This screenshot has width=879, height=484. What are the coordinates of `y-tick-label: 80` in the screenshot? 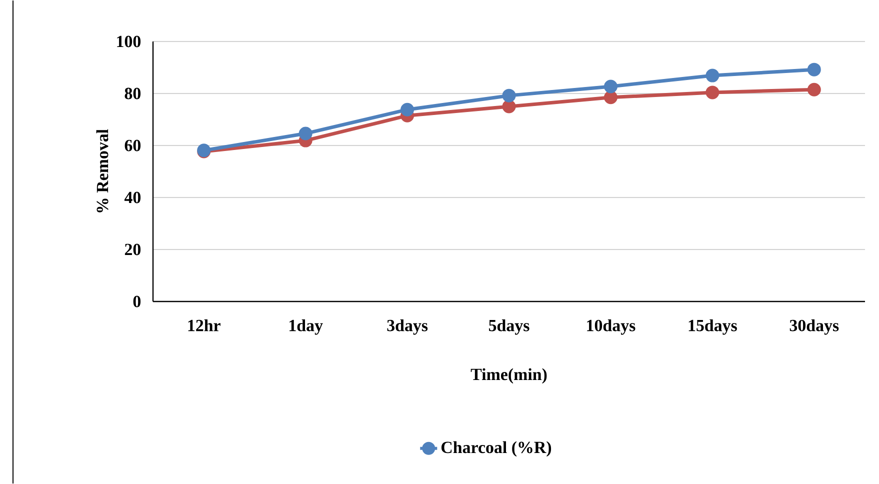 It's located at (132, 94).